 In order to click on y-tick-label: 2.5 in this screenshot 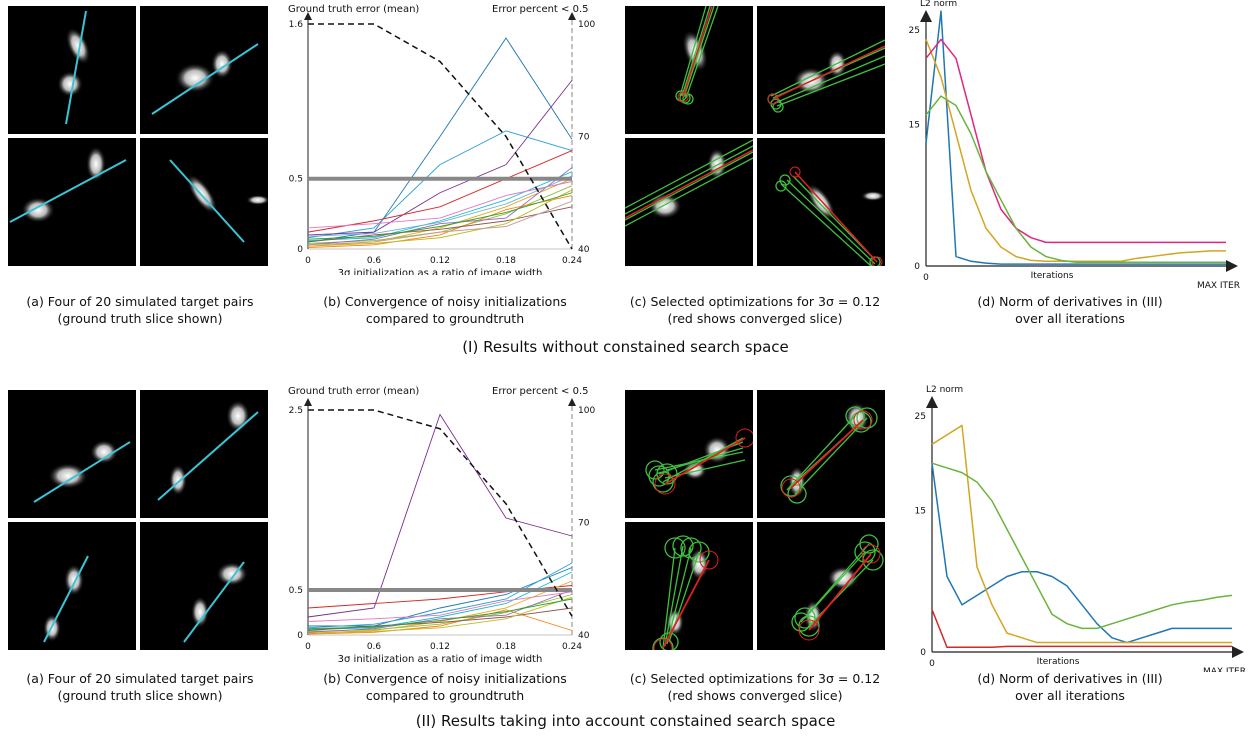, I will do `click(296, 411)`.